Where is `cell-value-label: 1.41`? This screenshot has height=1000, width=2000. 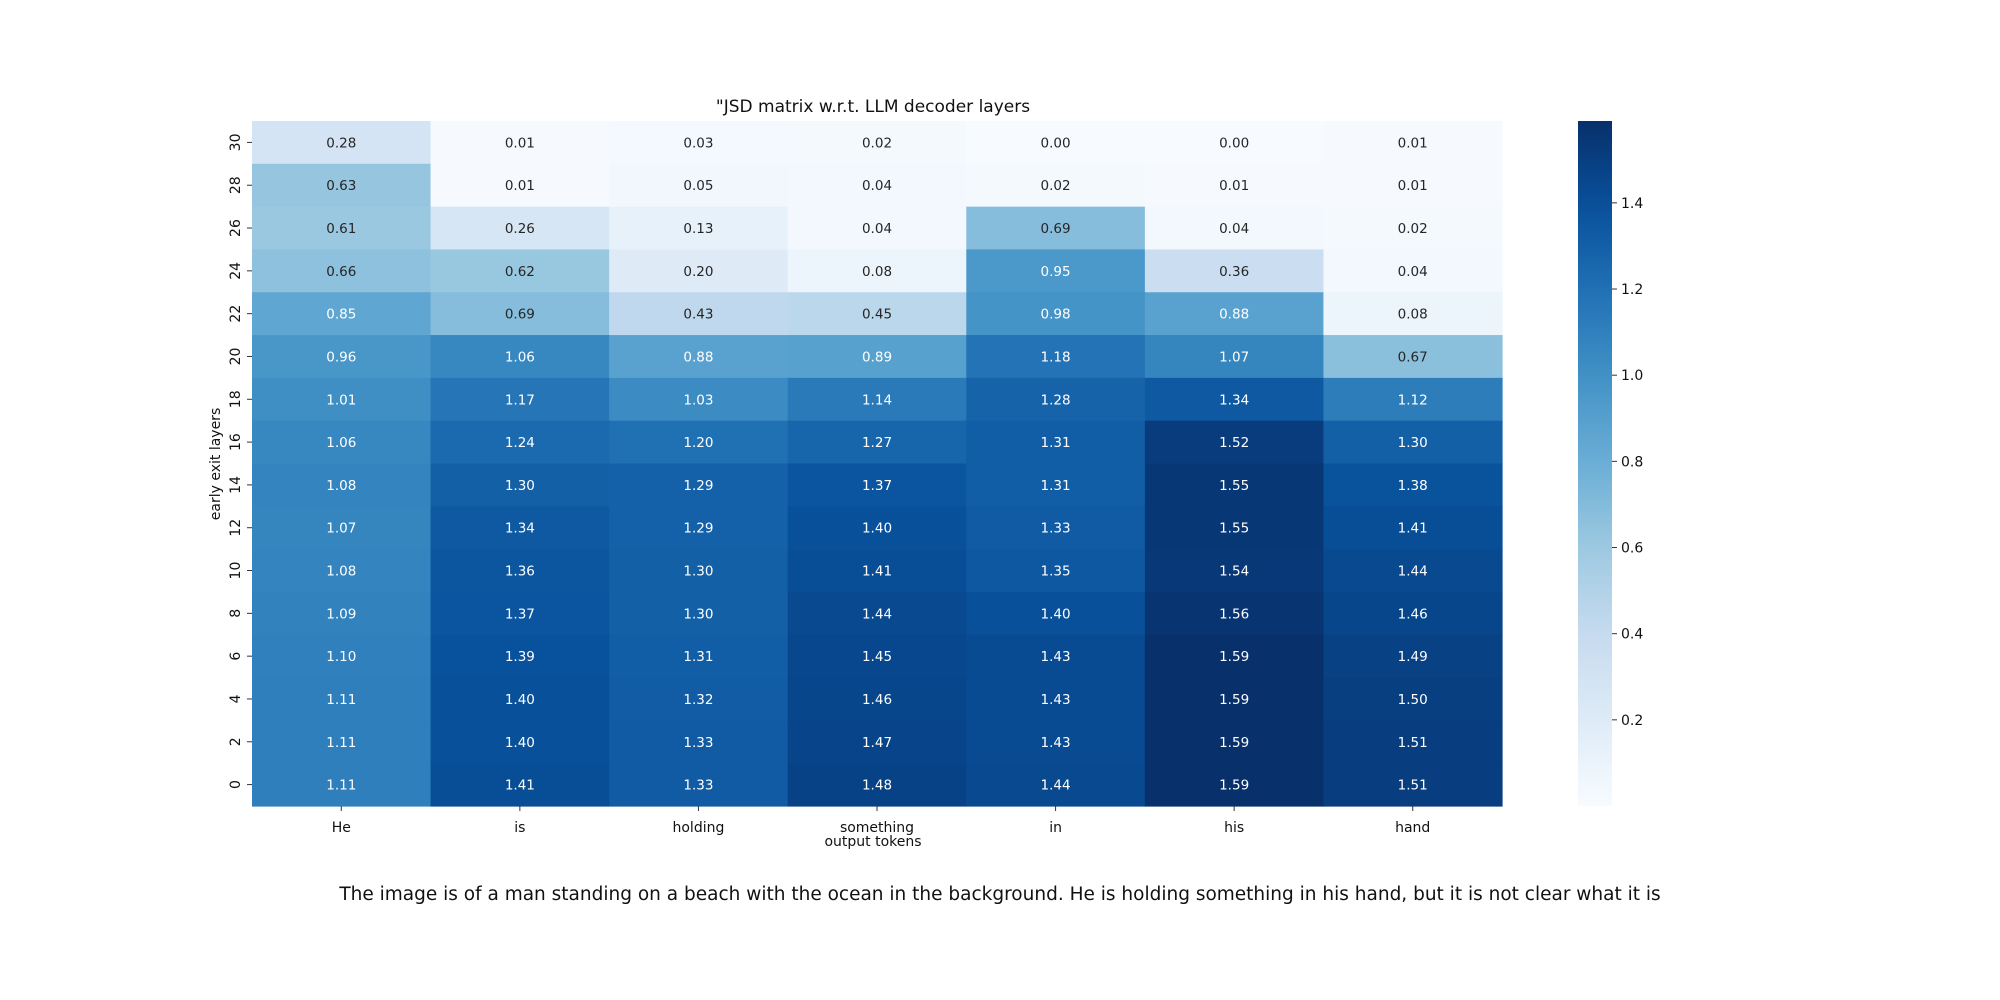 cell-value-label: 1.41 is located at coordinates (877, 572).